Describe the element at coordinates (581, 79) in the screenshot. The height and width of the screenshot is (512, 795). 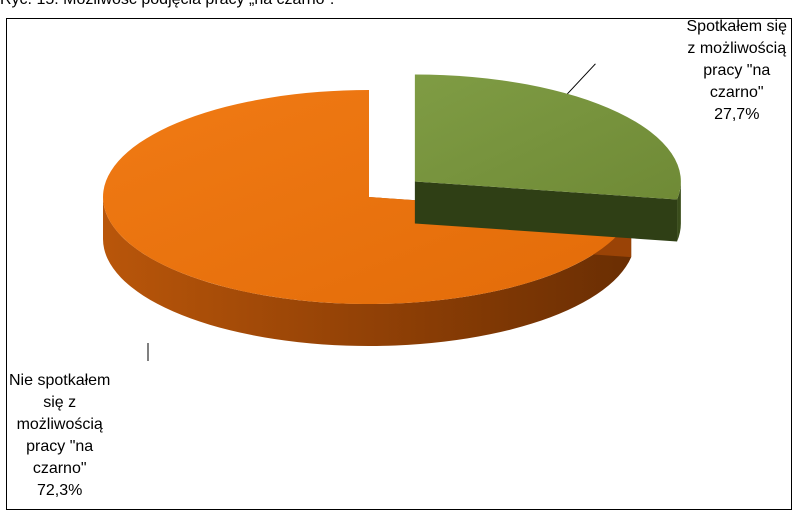
I see `leader-line-green` at that location.